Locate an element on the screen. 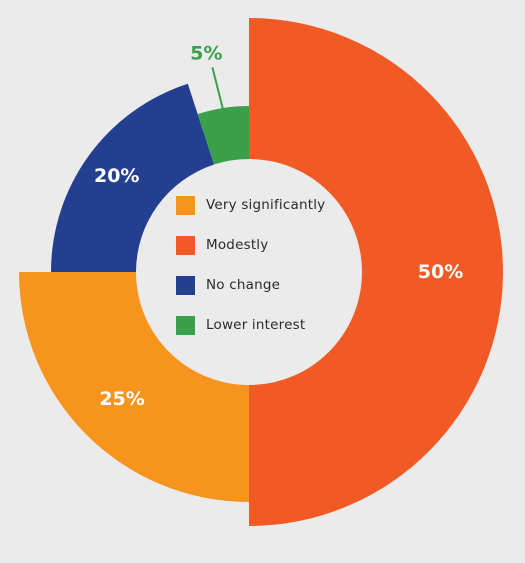 This screenshot has height=563, width=525. slice-label-no-change: 20% is located at coordinates (116, 176).